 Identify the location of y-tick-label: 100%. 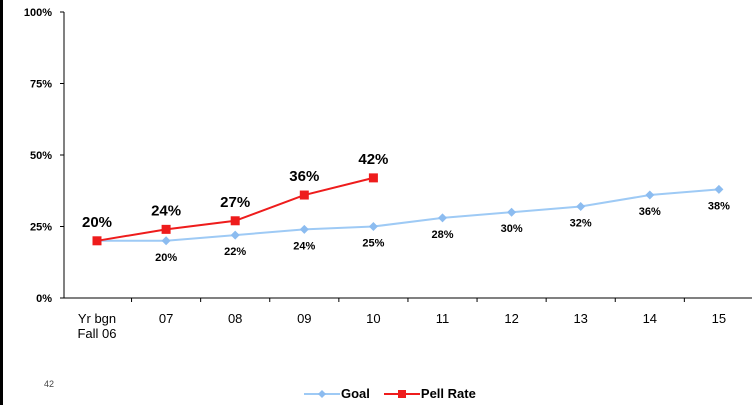
(38, 13).